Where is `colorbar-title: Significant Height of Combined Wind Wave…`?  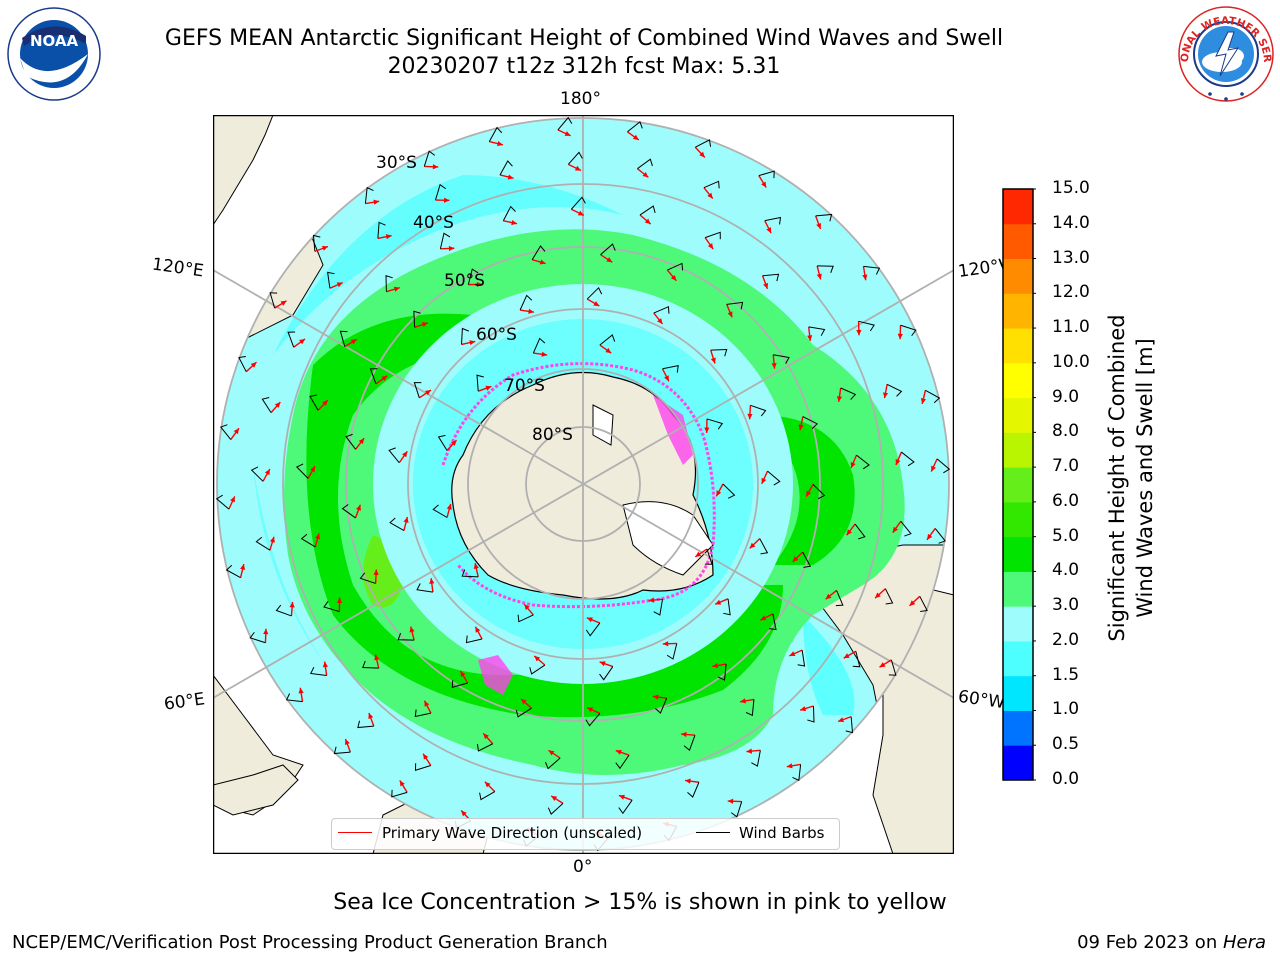 colorbar-title: Significant Height of Combined Wind Wave… is located at coordinates (1131, 477).